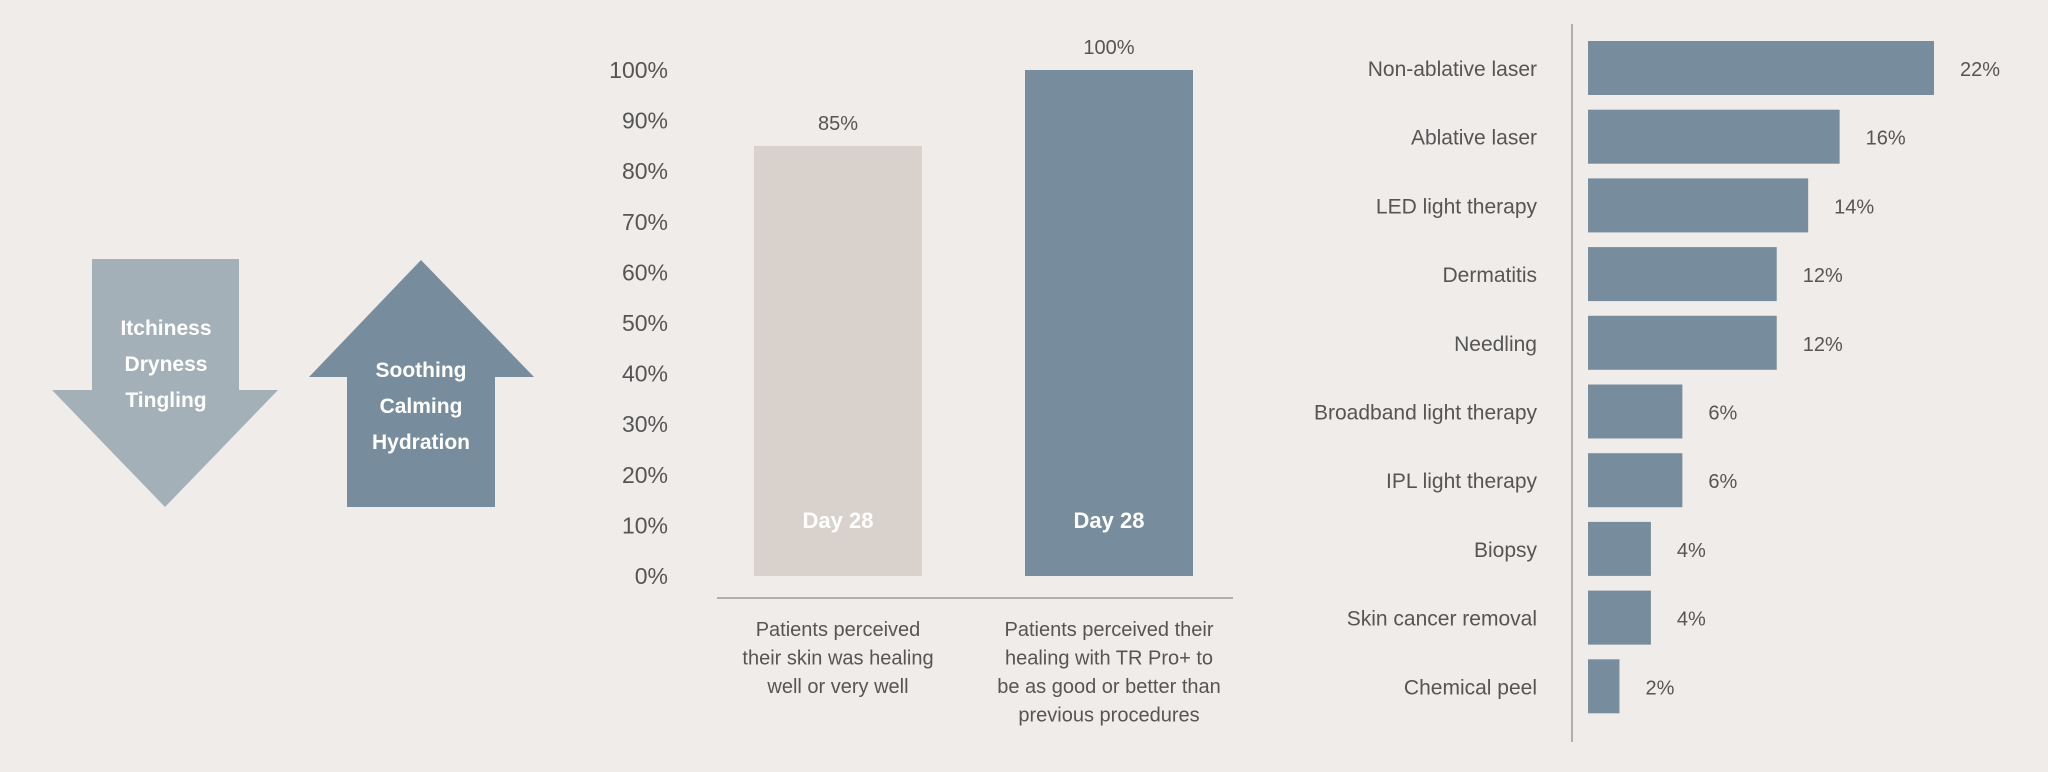 The height and width of the screenshot is (772, 2048). What do you see at coordinates (1425, 413) in the screenshot?
I see `category-label: Broadband light therapy` at bounding box center [1425, 413].